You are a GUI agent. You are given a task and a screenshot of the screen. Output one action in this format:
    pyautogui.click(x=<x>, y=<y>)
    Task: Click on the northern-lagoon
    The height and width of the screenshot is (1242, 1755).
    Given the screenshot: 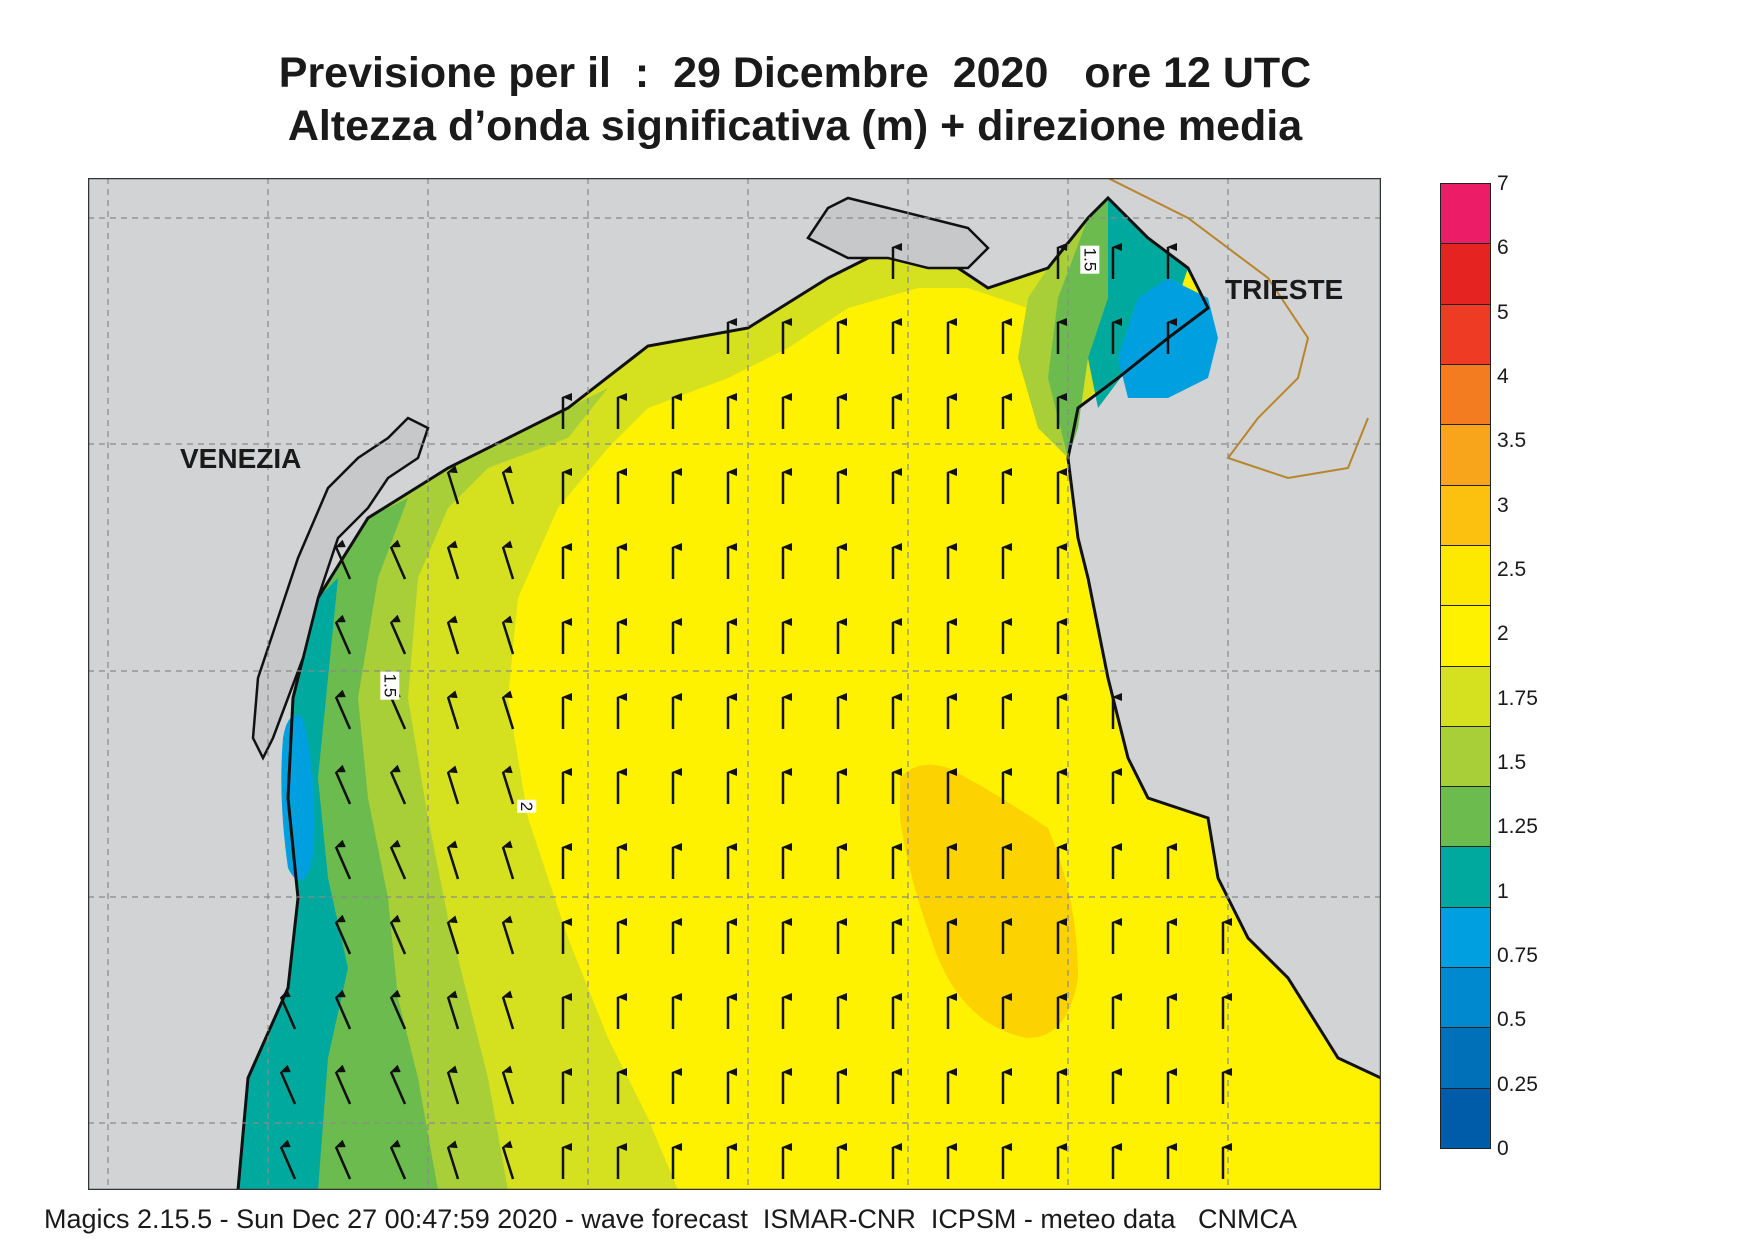 What is the action you would take?
    pyautogui.click(x=898, y=233)
    